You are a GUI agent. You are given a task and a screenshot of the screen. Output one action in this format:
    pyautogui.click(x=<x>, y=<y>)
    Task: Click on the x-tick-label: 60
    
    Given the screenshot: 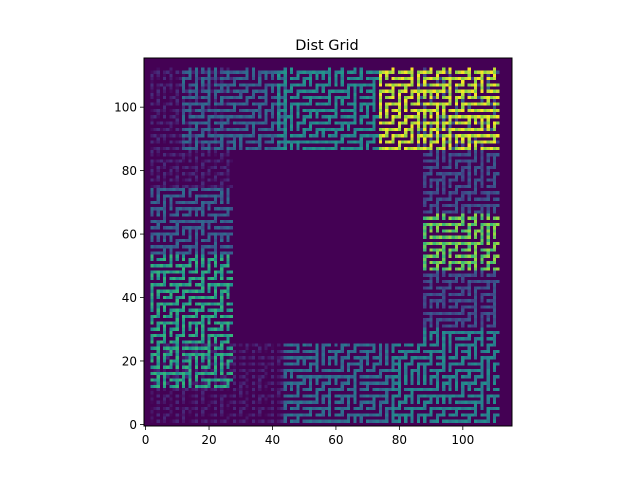 What is the action you would take?
    pyautogui.click(x=335, y=440)
    